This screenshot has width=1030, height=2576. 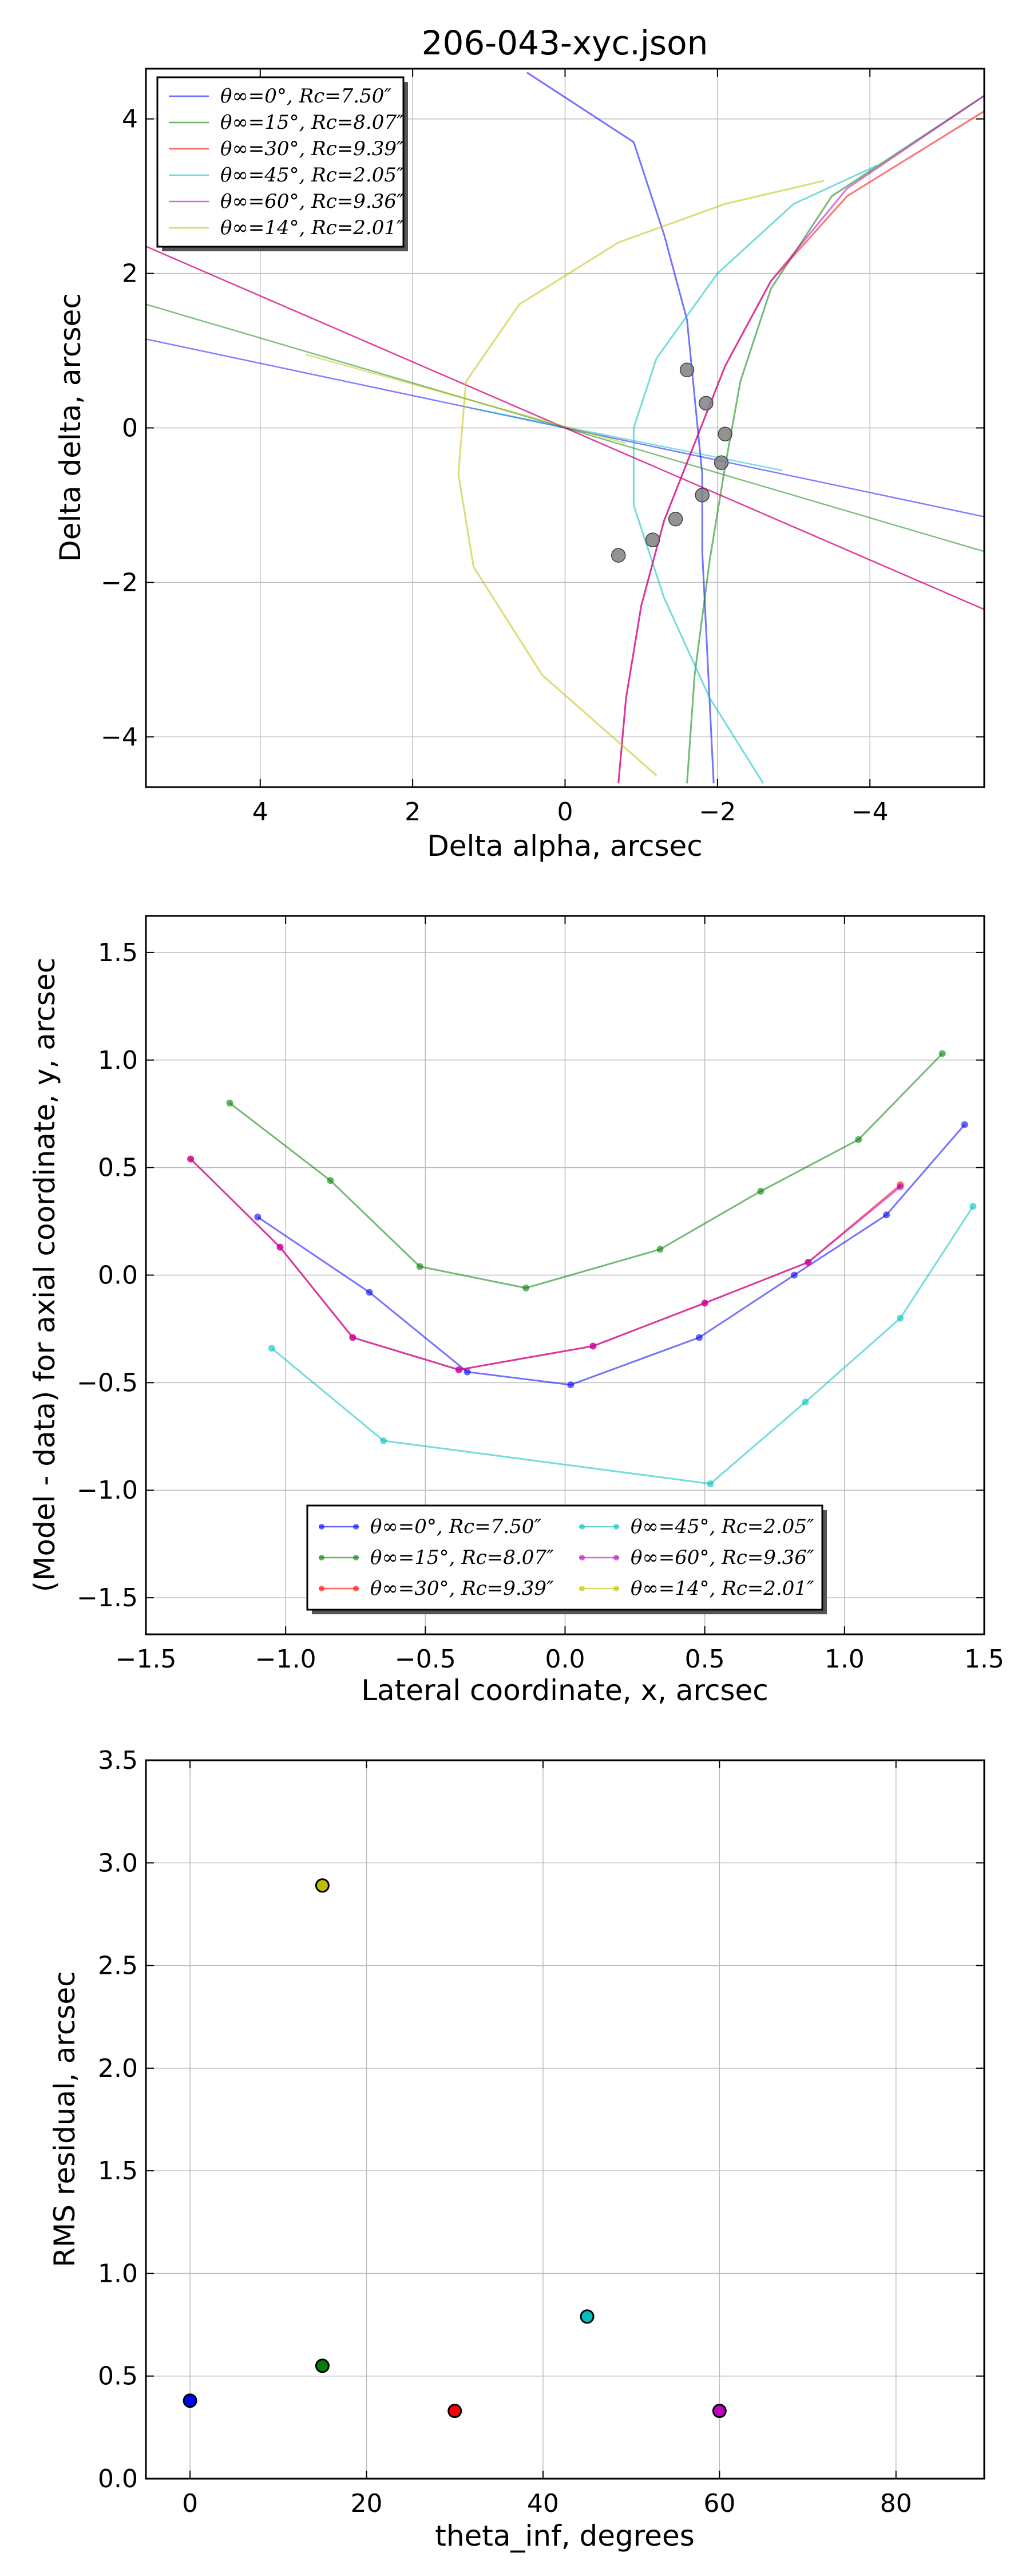 What do you see at coordinates (565, 1659) in the screenshot?
I see `x-tick-label: 0.0` at bounding box center [565, 1659].